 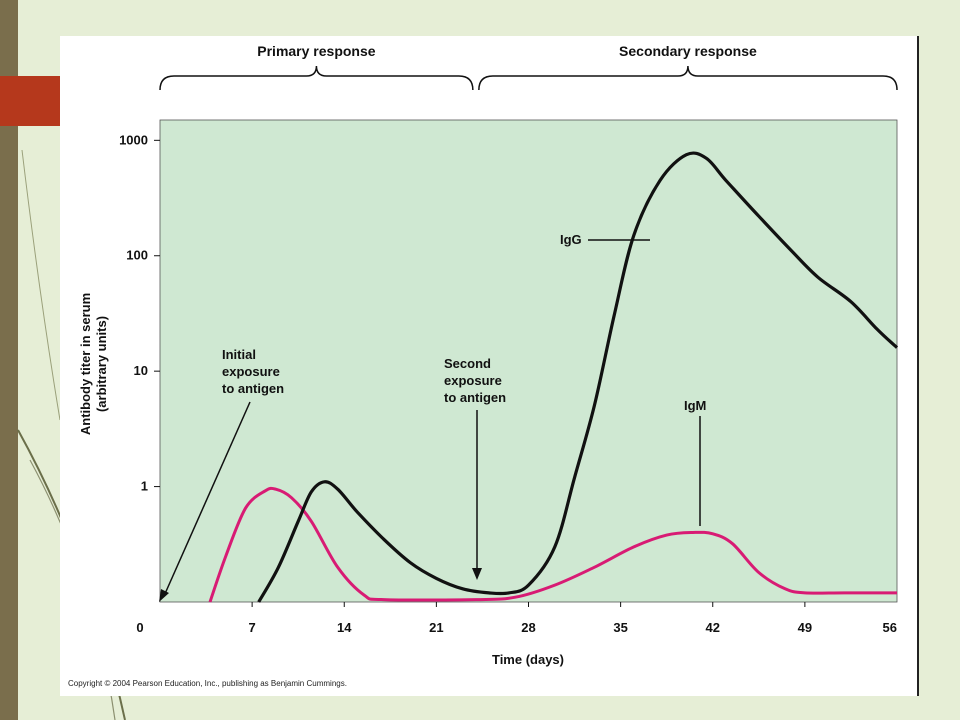 What do you see at coordinates (516, 618) in the screenshot?
I see `x-axis: 0 7 14 21 28 35 42 49 56` at bounding box center [516, 618].